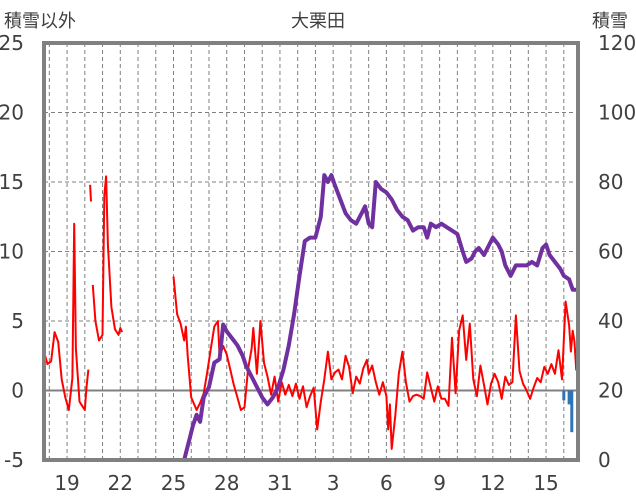  What do you see at coordinates (318, 21) in the screenshot?
I see `chart-title: 大栗田` at bounding box center [318, 21].